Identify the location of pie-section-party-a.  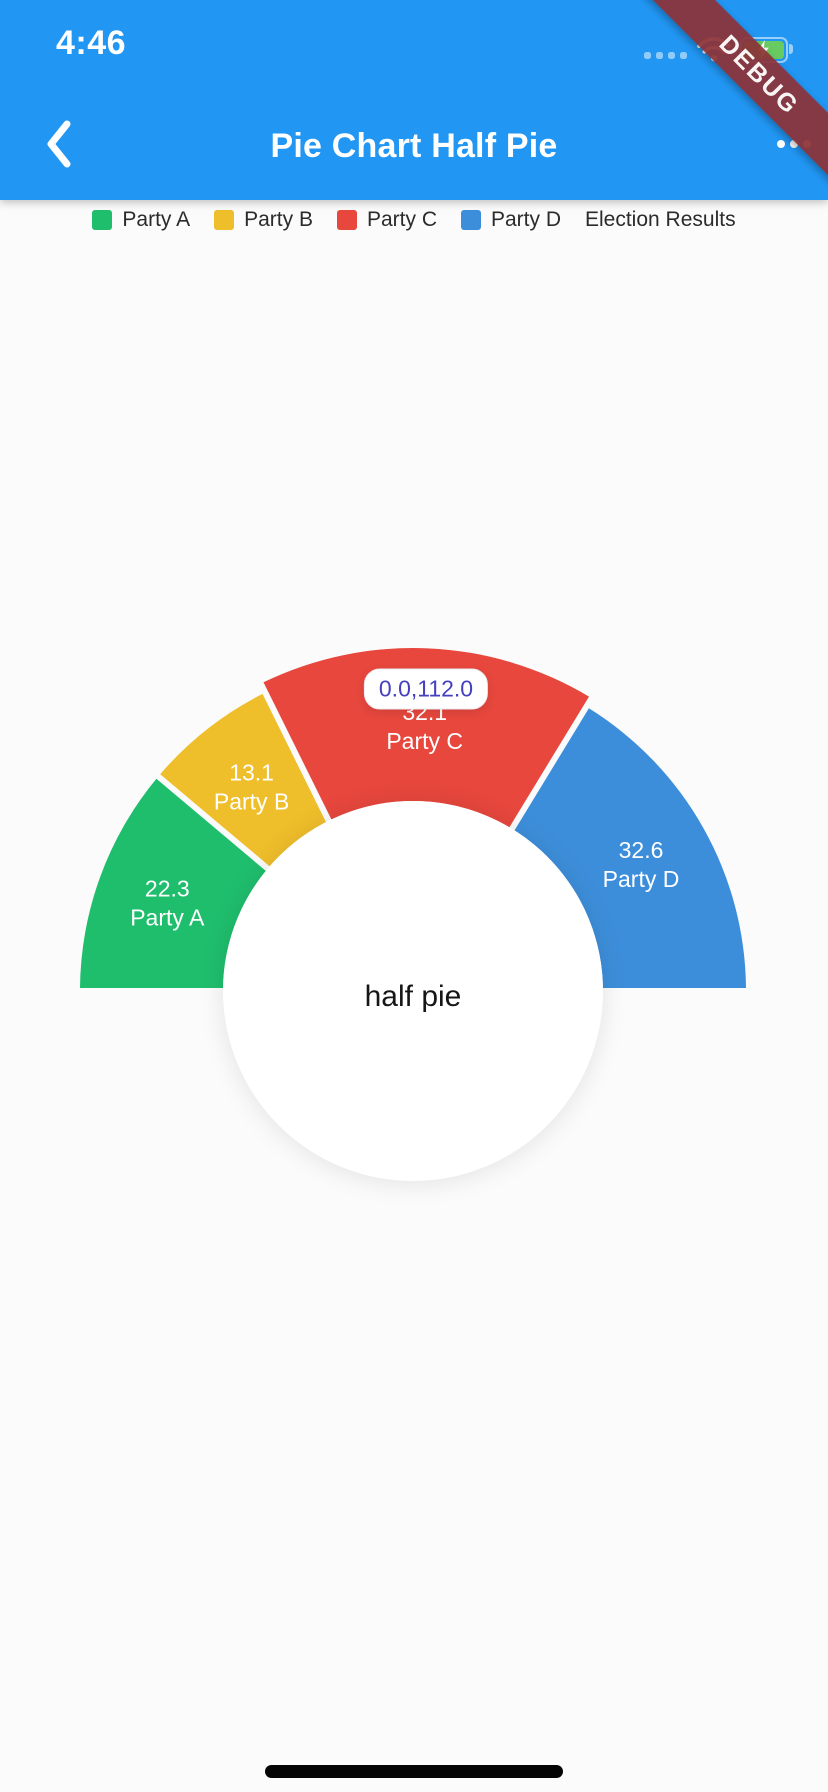
(173, 883).